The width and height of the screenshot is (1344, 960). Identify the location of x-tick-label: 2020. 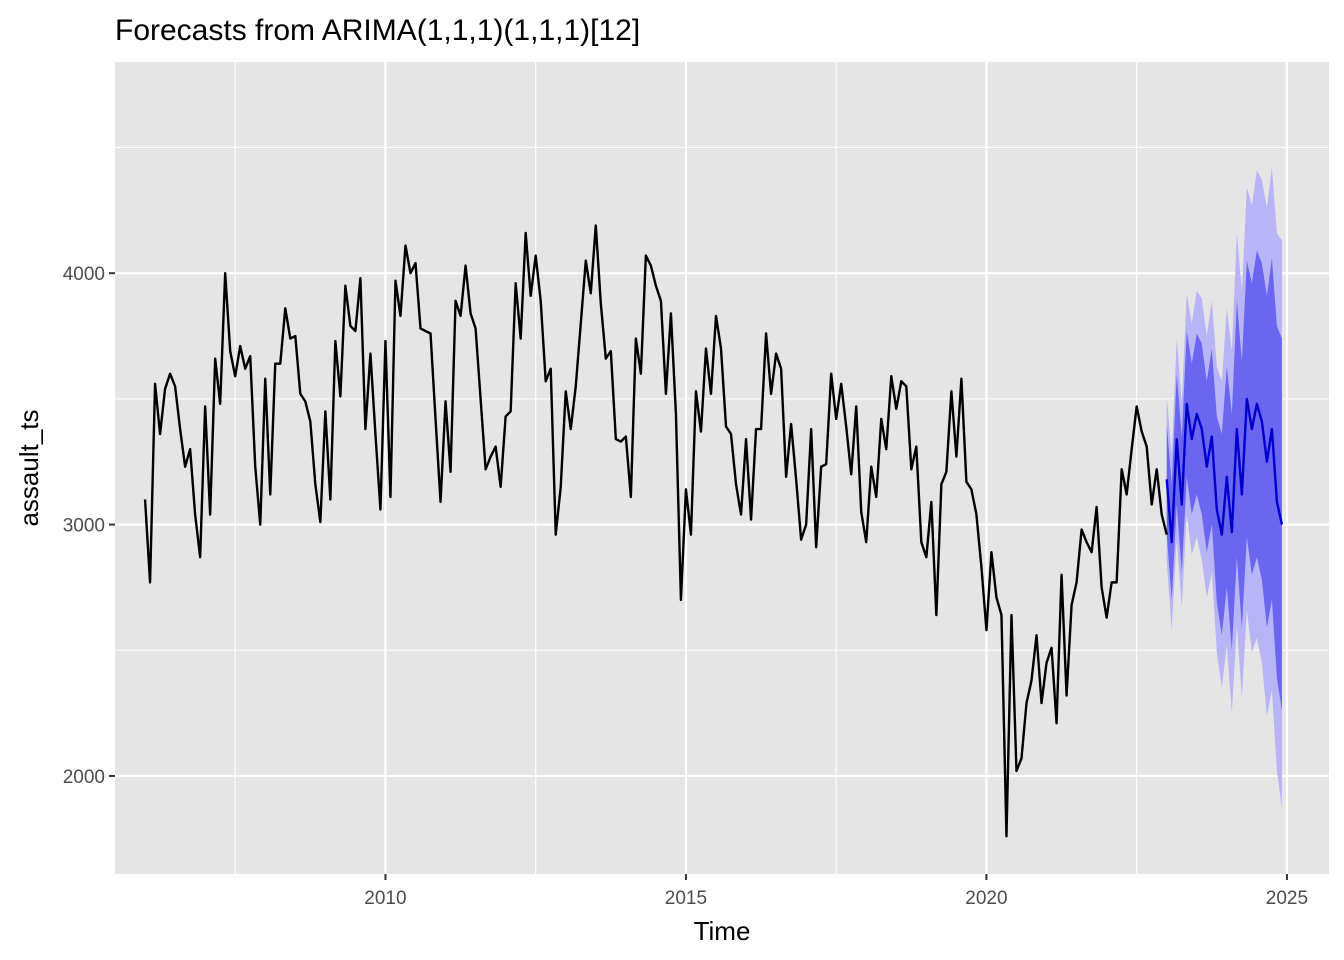
(986, 898).